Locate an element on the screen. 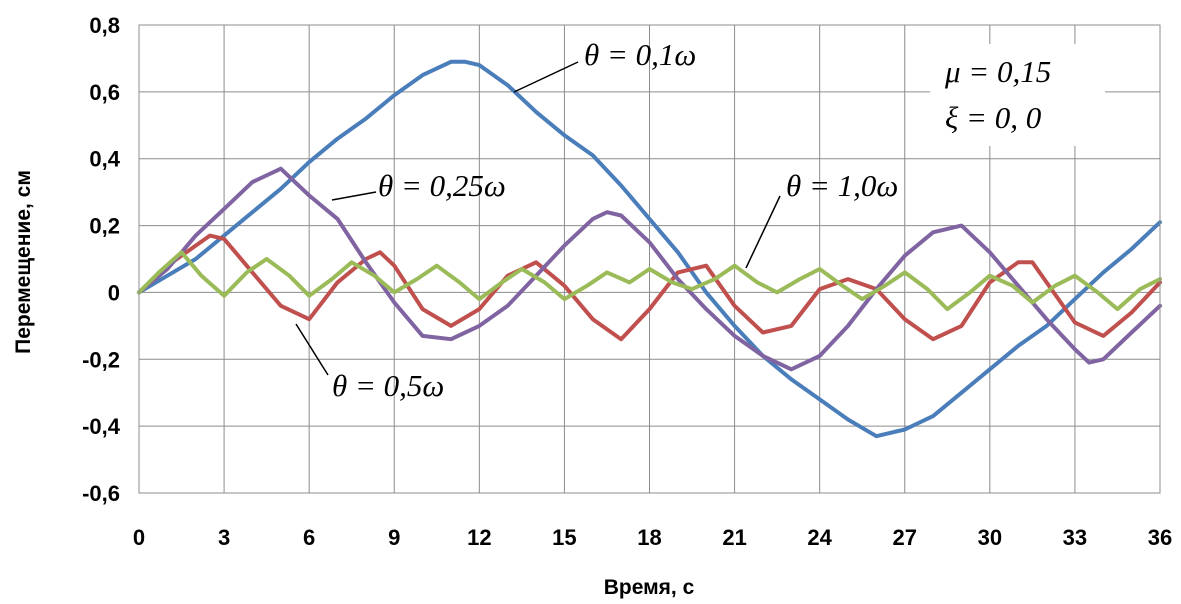  annotation-theta-10: θ = 1,0ω is located at coordinates (842, 185).